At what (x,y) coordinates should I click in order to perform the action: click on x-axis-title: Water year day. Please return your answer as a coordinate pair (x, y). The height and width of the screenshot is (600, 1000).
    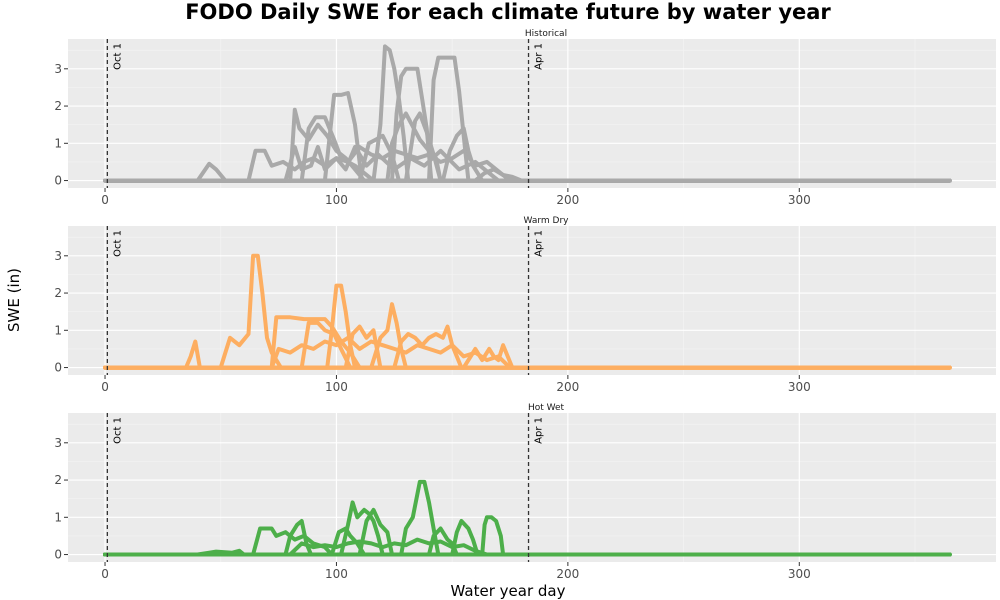
    Looking at the image, I should click on (508, 591).